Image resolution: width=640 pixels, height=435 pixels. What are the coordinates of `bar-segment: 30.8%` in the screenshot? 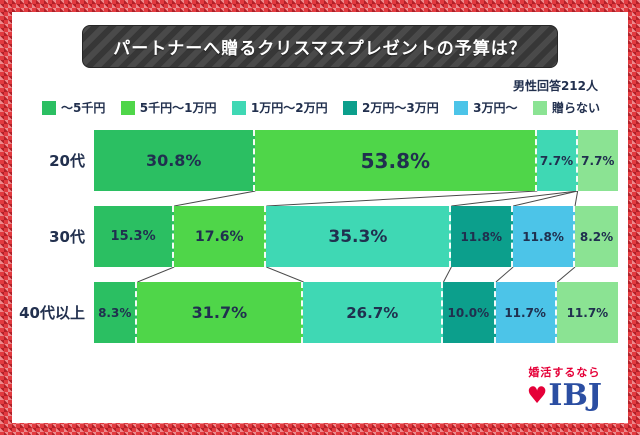 It's located at (175, 160).